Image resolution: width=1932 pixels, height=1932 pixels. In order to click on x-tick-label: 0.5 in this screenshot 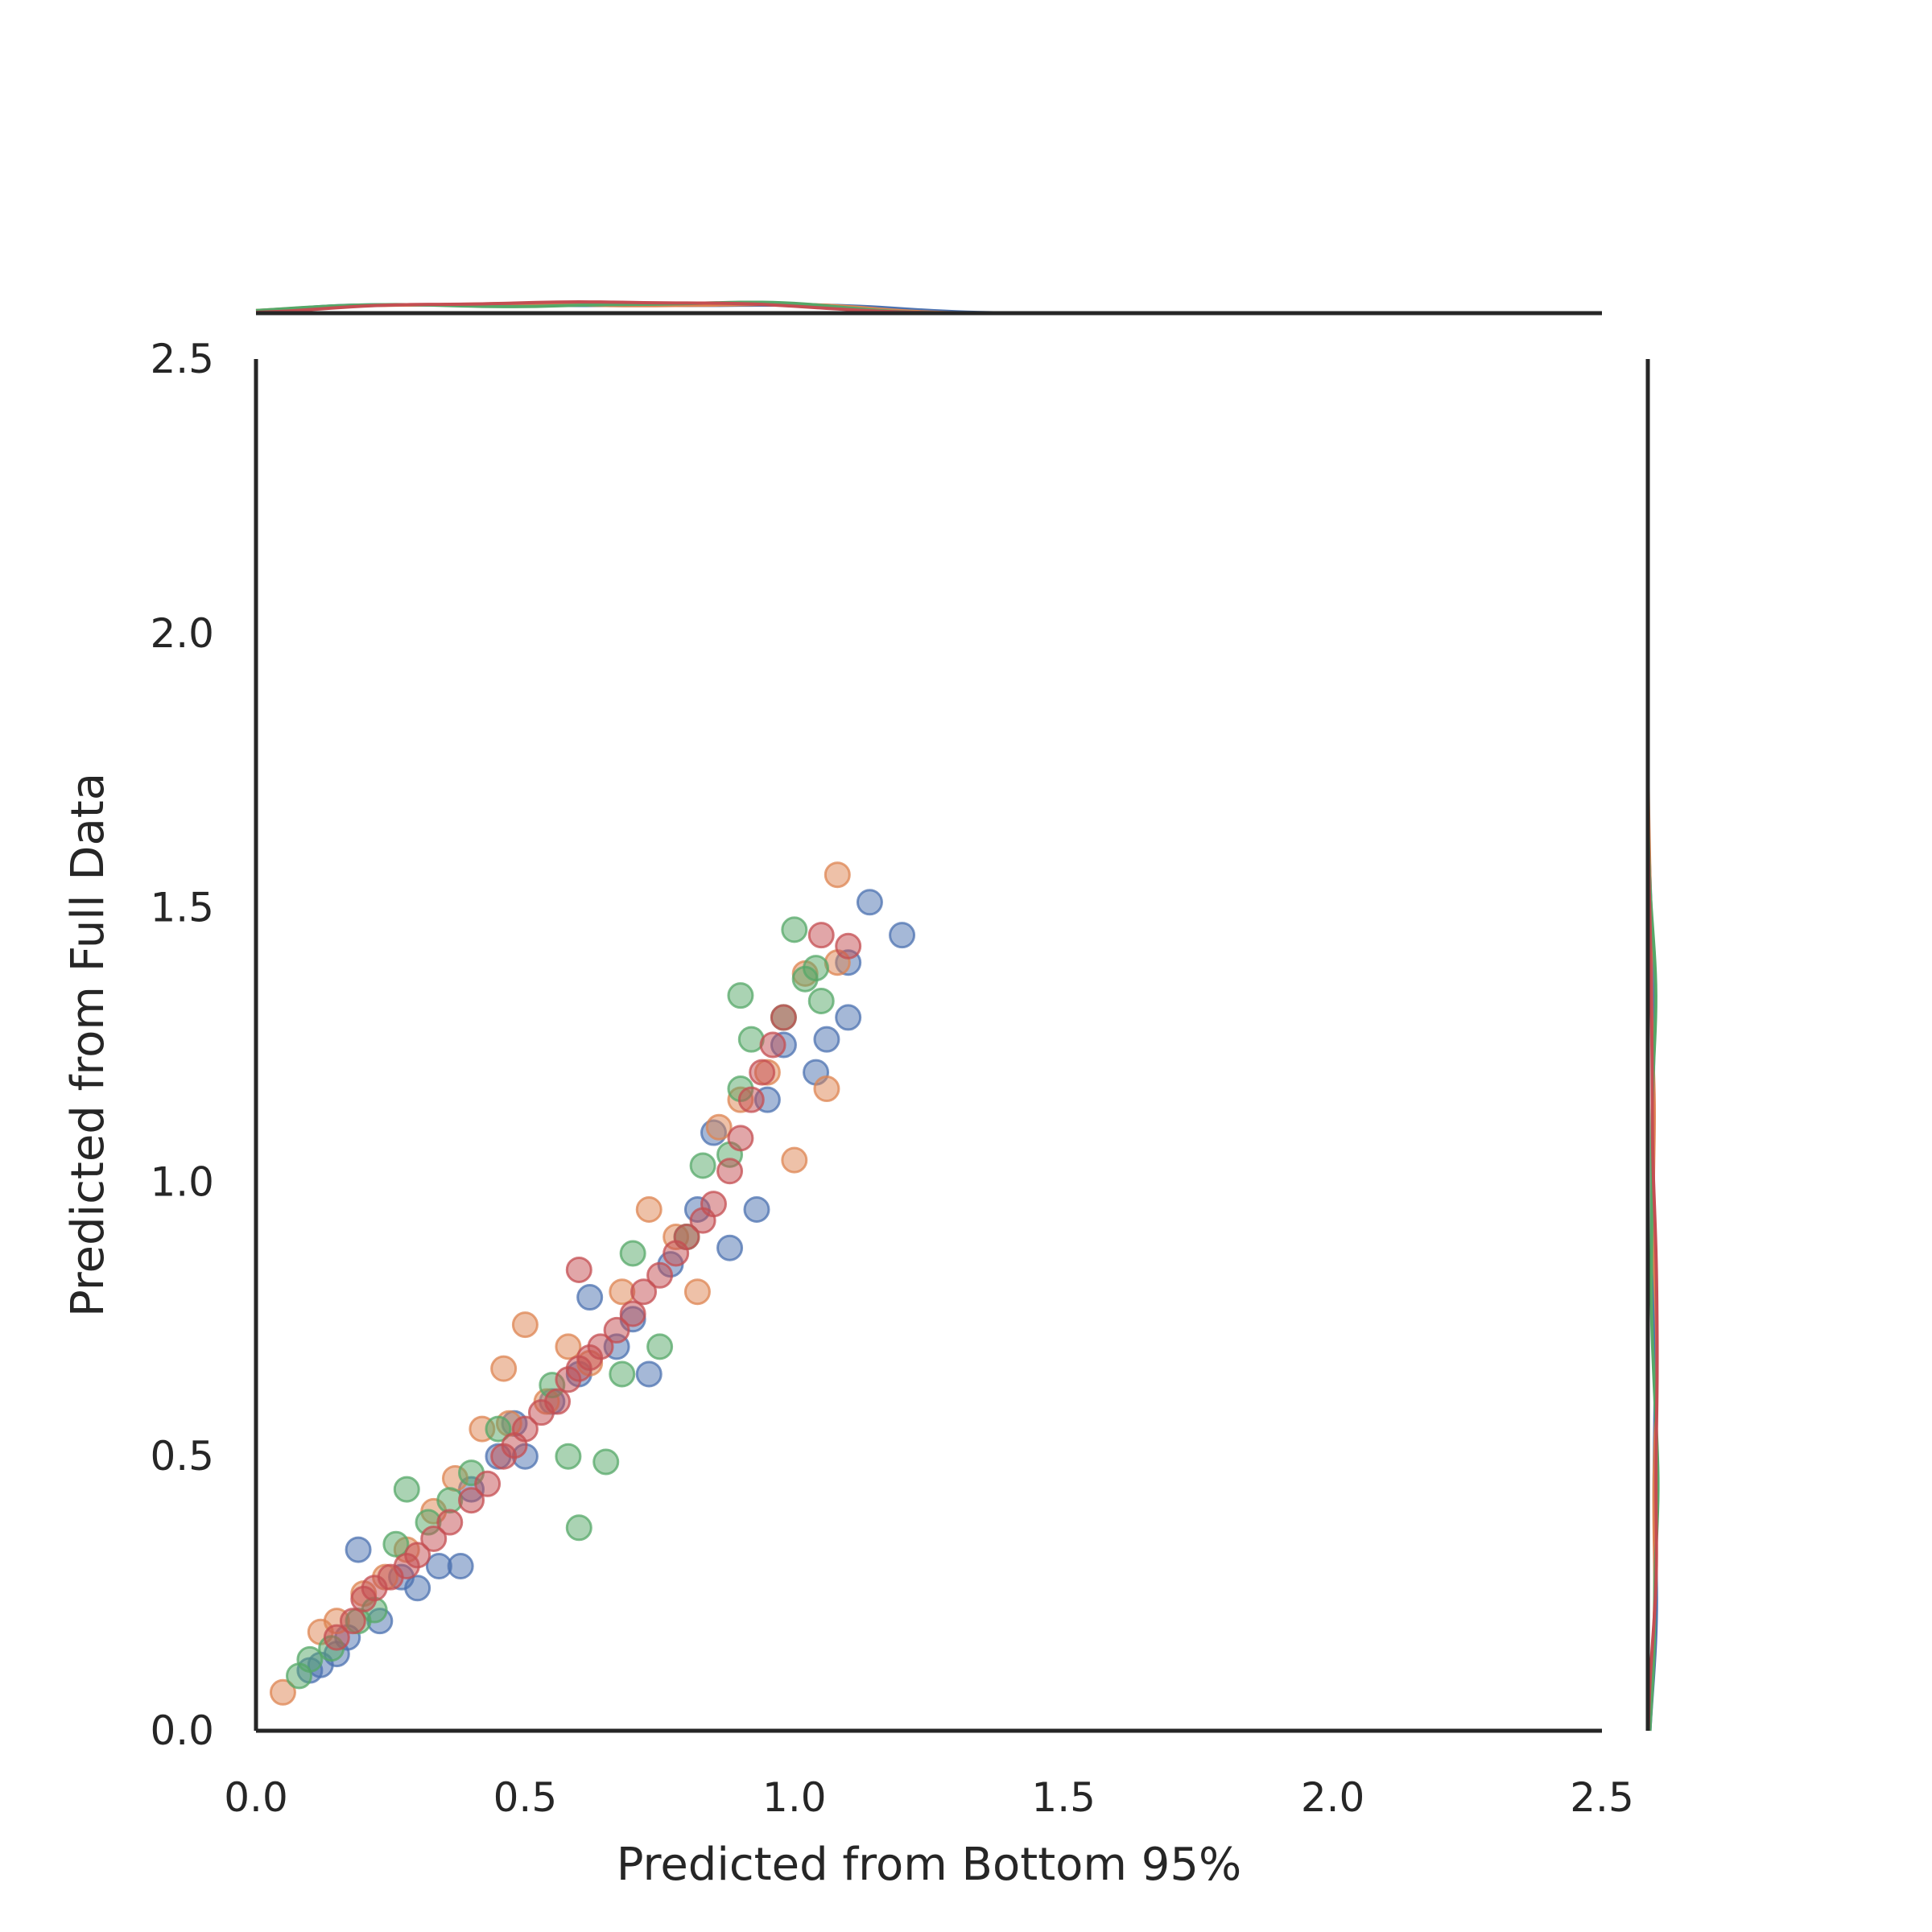, I will do `click(525, 1797)`.